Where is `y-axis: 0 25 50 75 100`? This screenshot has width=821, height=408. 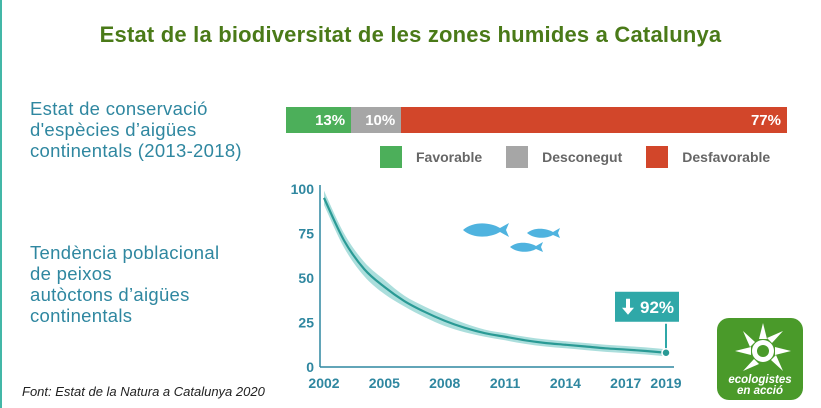
y-axis: 0 25 50 75 100 is located at coordinates (306, 278).